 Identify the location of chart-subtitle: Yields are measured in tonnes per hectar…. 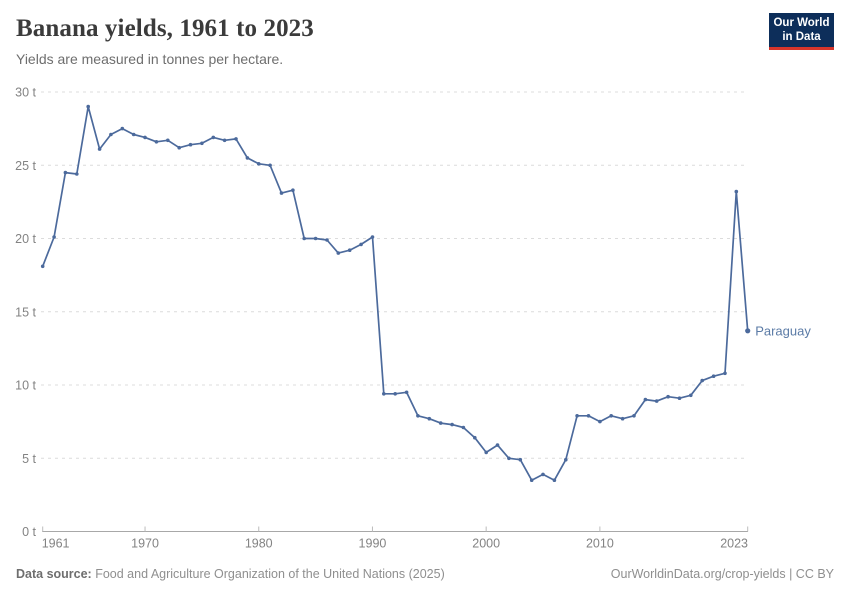
(150, 59).